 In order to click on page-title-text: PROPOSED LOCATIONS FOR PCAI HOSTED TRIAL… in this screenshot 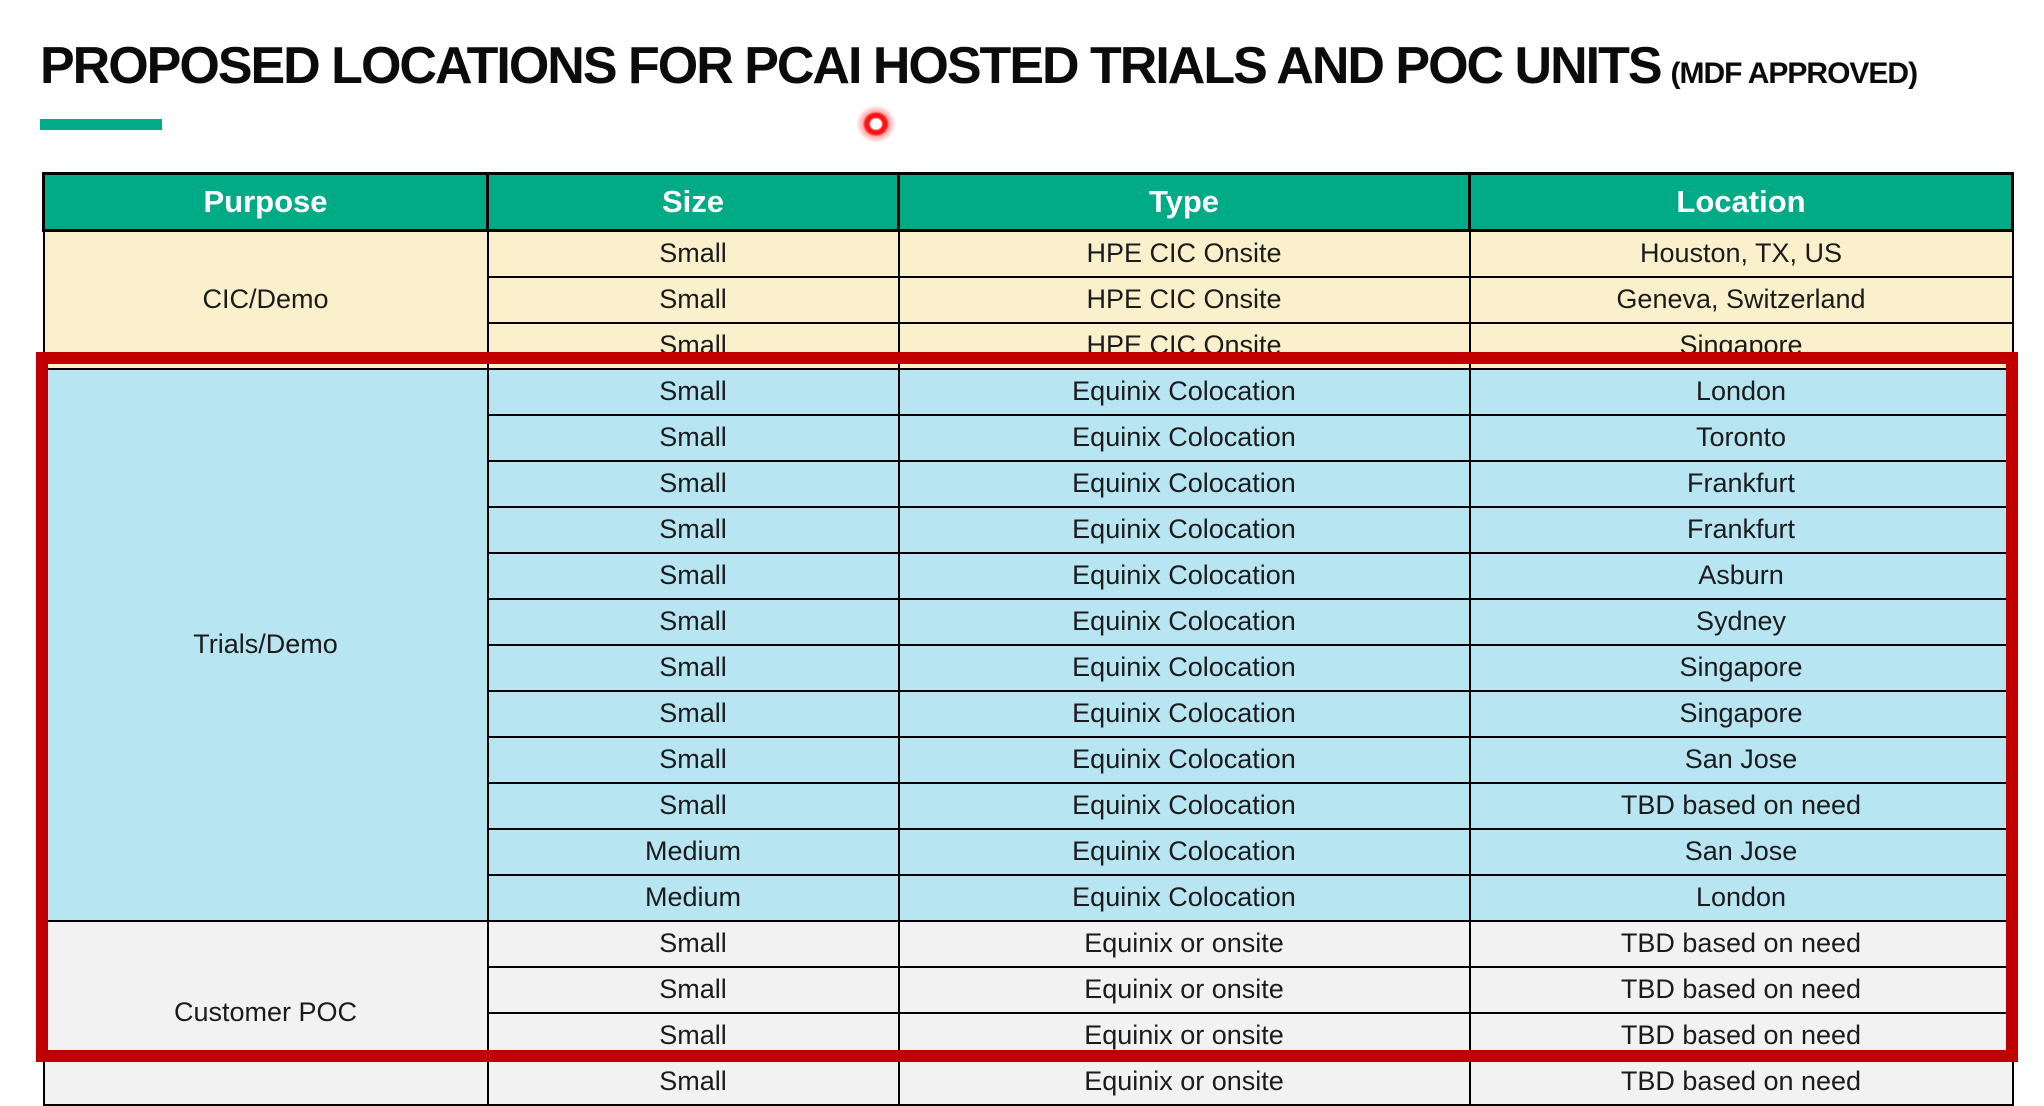, I will do `click(851, 66)`.